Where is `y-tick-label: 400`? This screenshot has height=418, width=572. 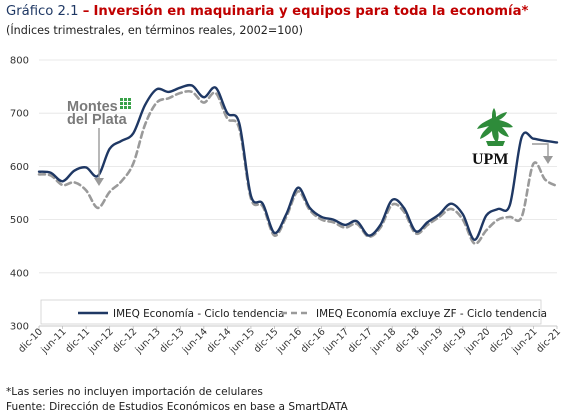 y-tick-label: 400 is located at coordinates (19, 273).